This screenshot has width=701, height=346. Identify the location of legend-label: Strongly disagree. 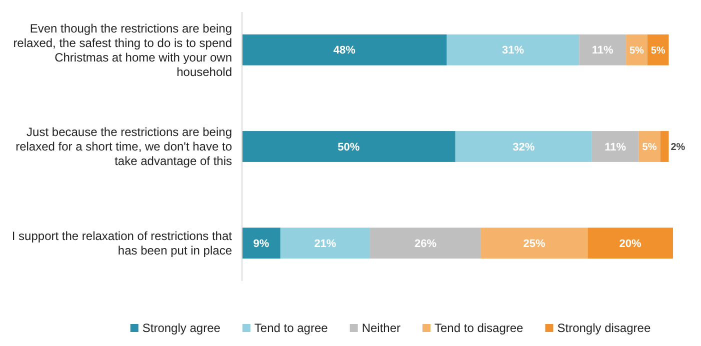
(604, 328).